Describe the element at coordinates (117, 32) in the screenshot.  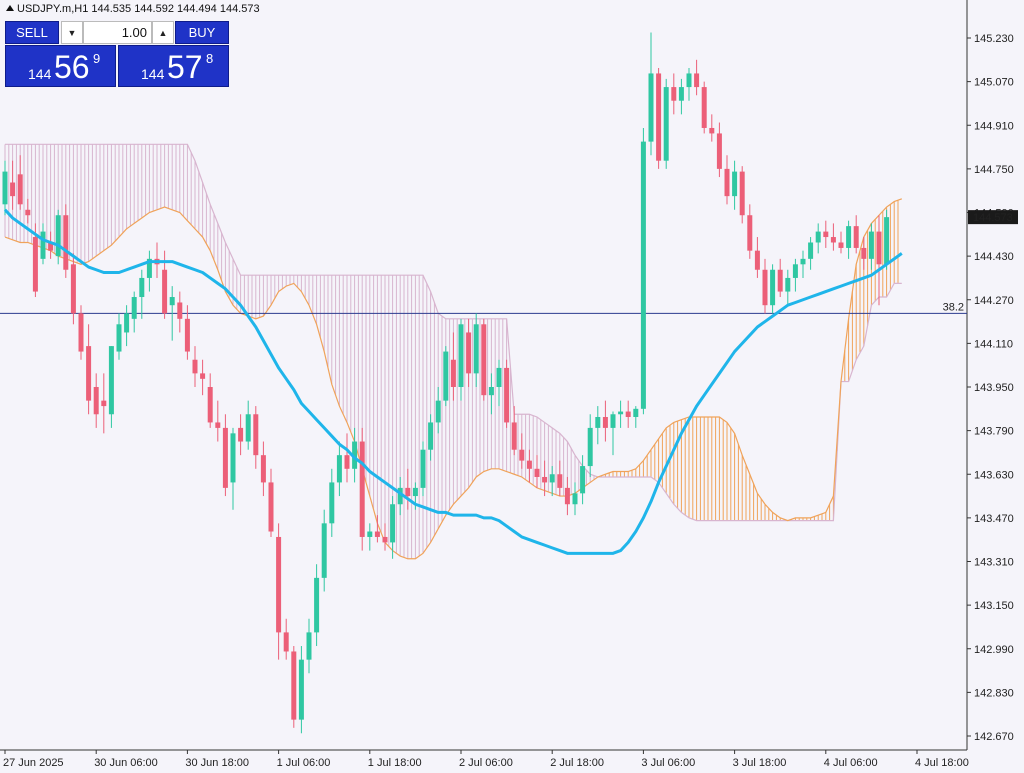
I see `lot-size-input: 1.00` at that location.